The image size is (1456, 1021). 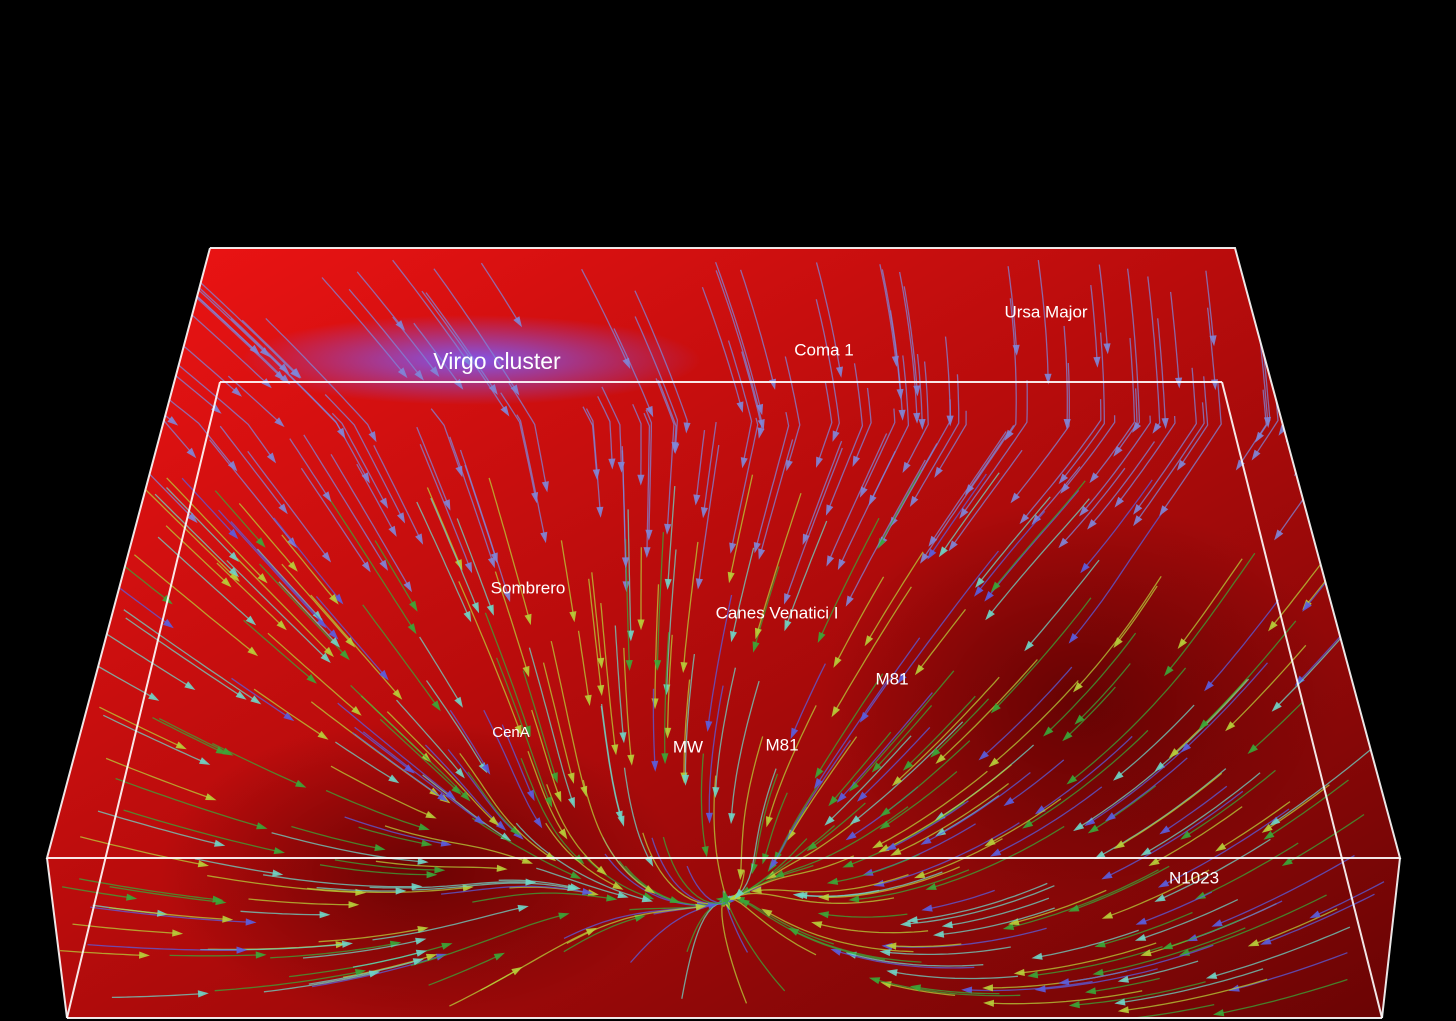 What do you see at coordinates (688, 746) in the screenshot?
I see `label: MW` at bounding box center [688, 746].